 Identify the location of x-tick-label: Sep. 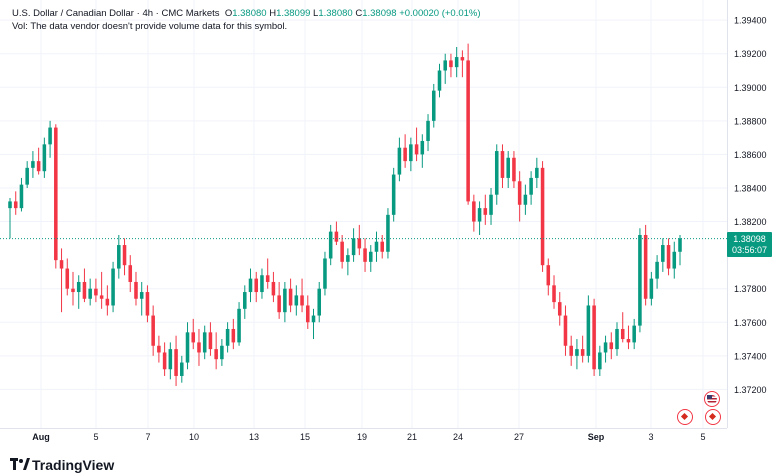
(596, 437).